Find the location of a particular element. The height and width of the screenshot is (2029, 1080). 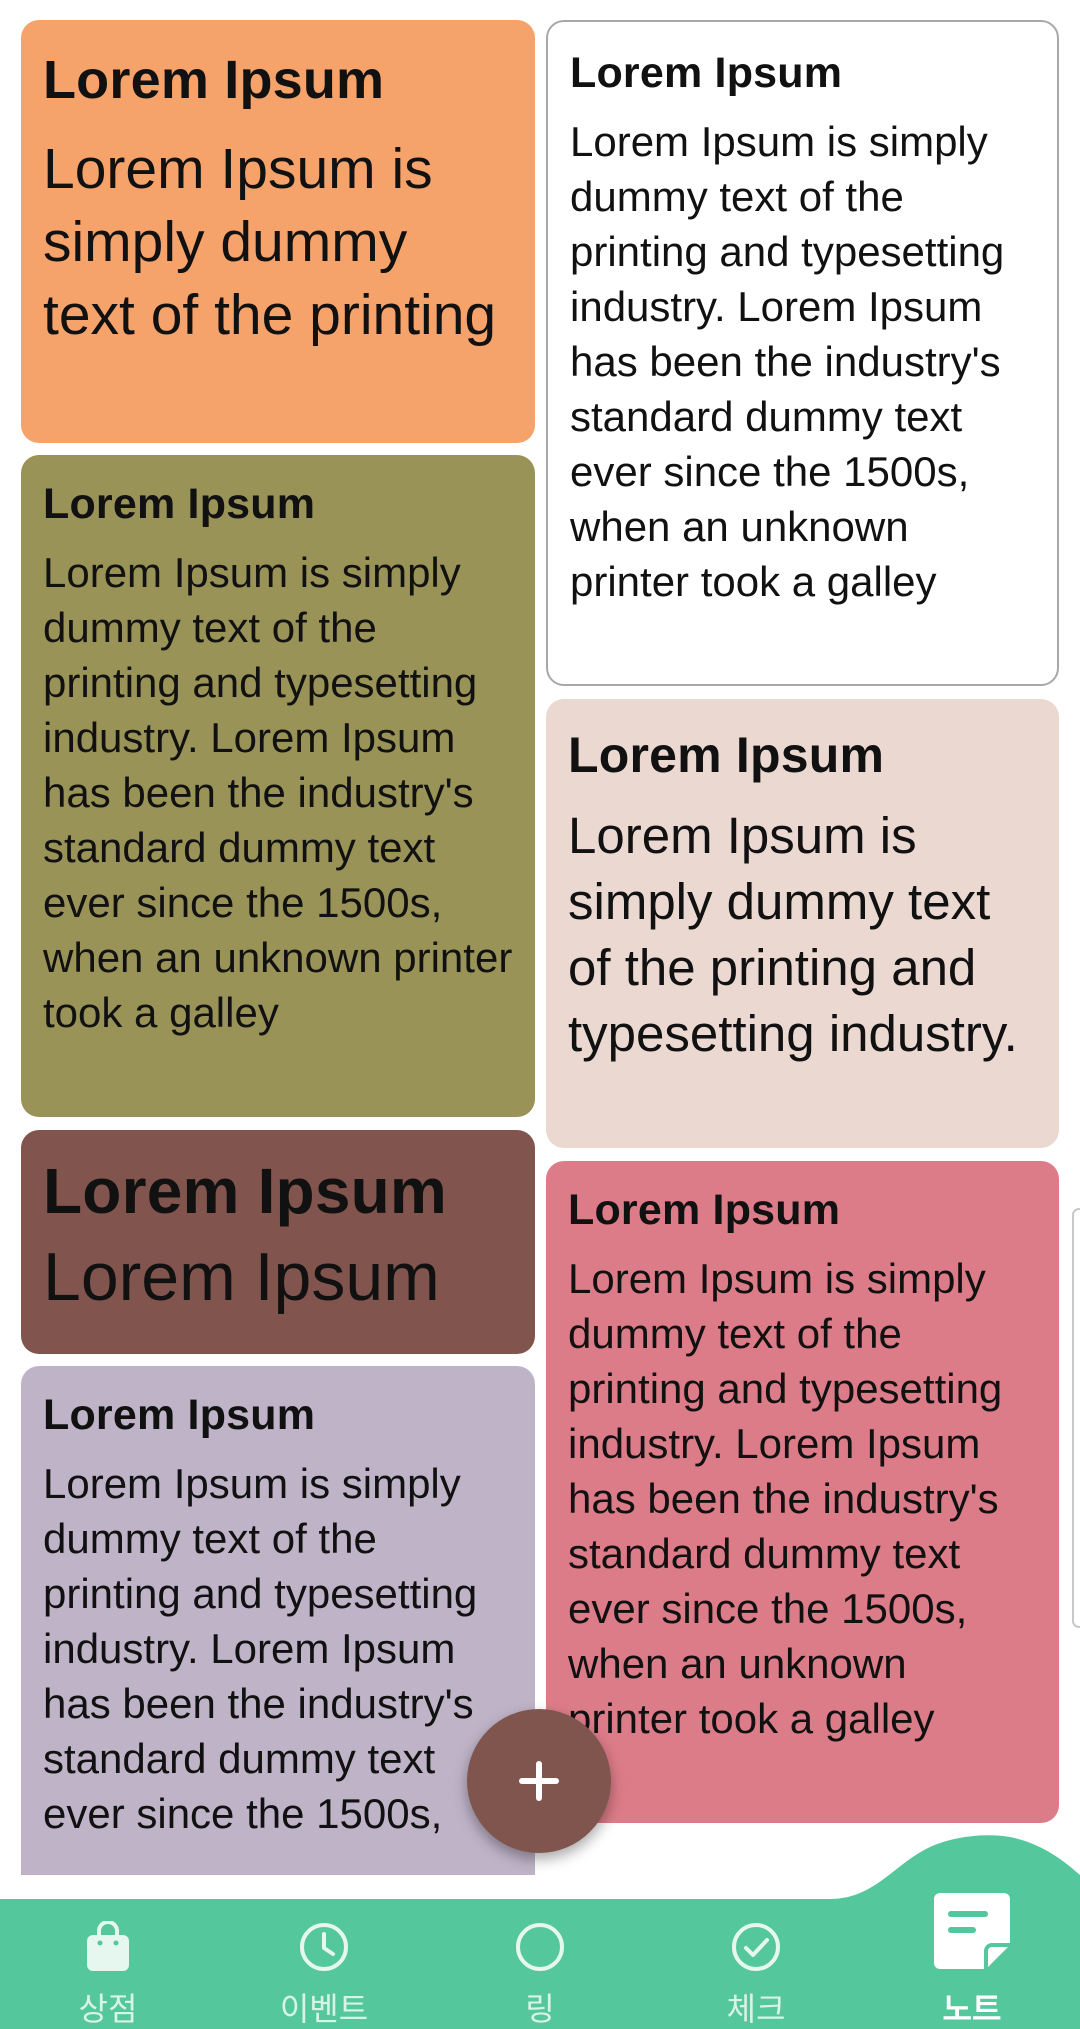

edge-panel-handle is located at coordinates (1076, 1418).